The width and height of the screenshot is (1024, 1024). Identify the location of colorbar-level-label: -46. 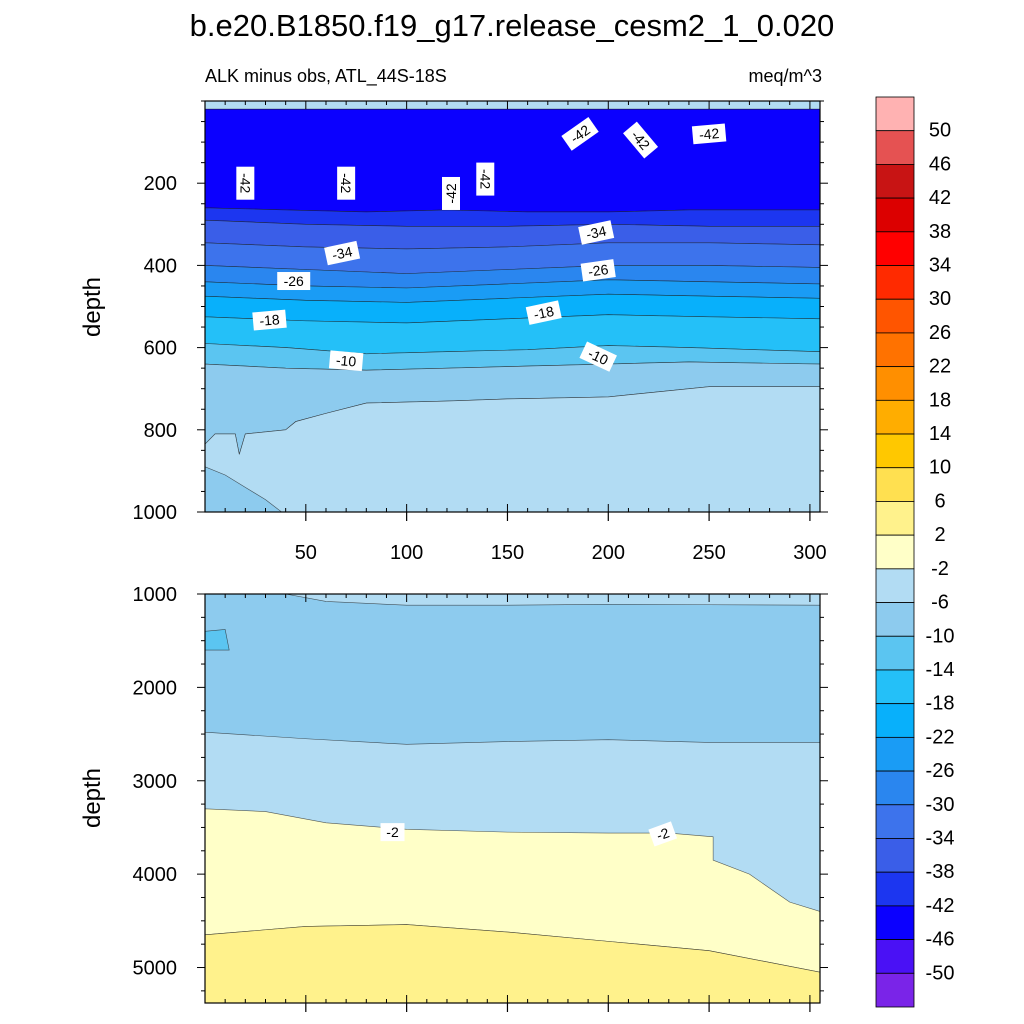
(940, 940).